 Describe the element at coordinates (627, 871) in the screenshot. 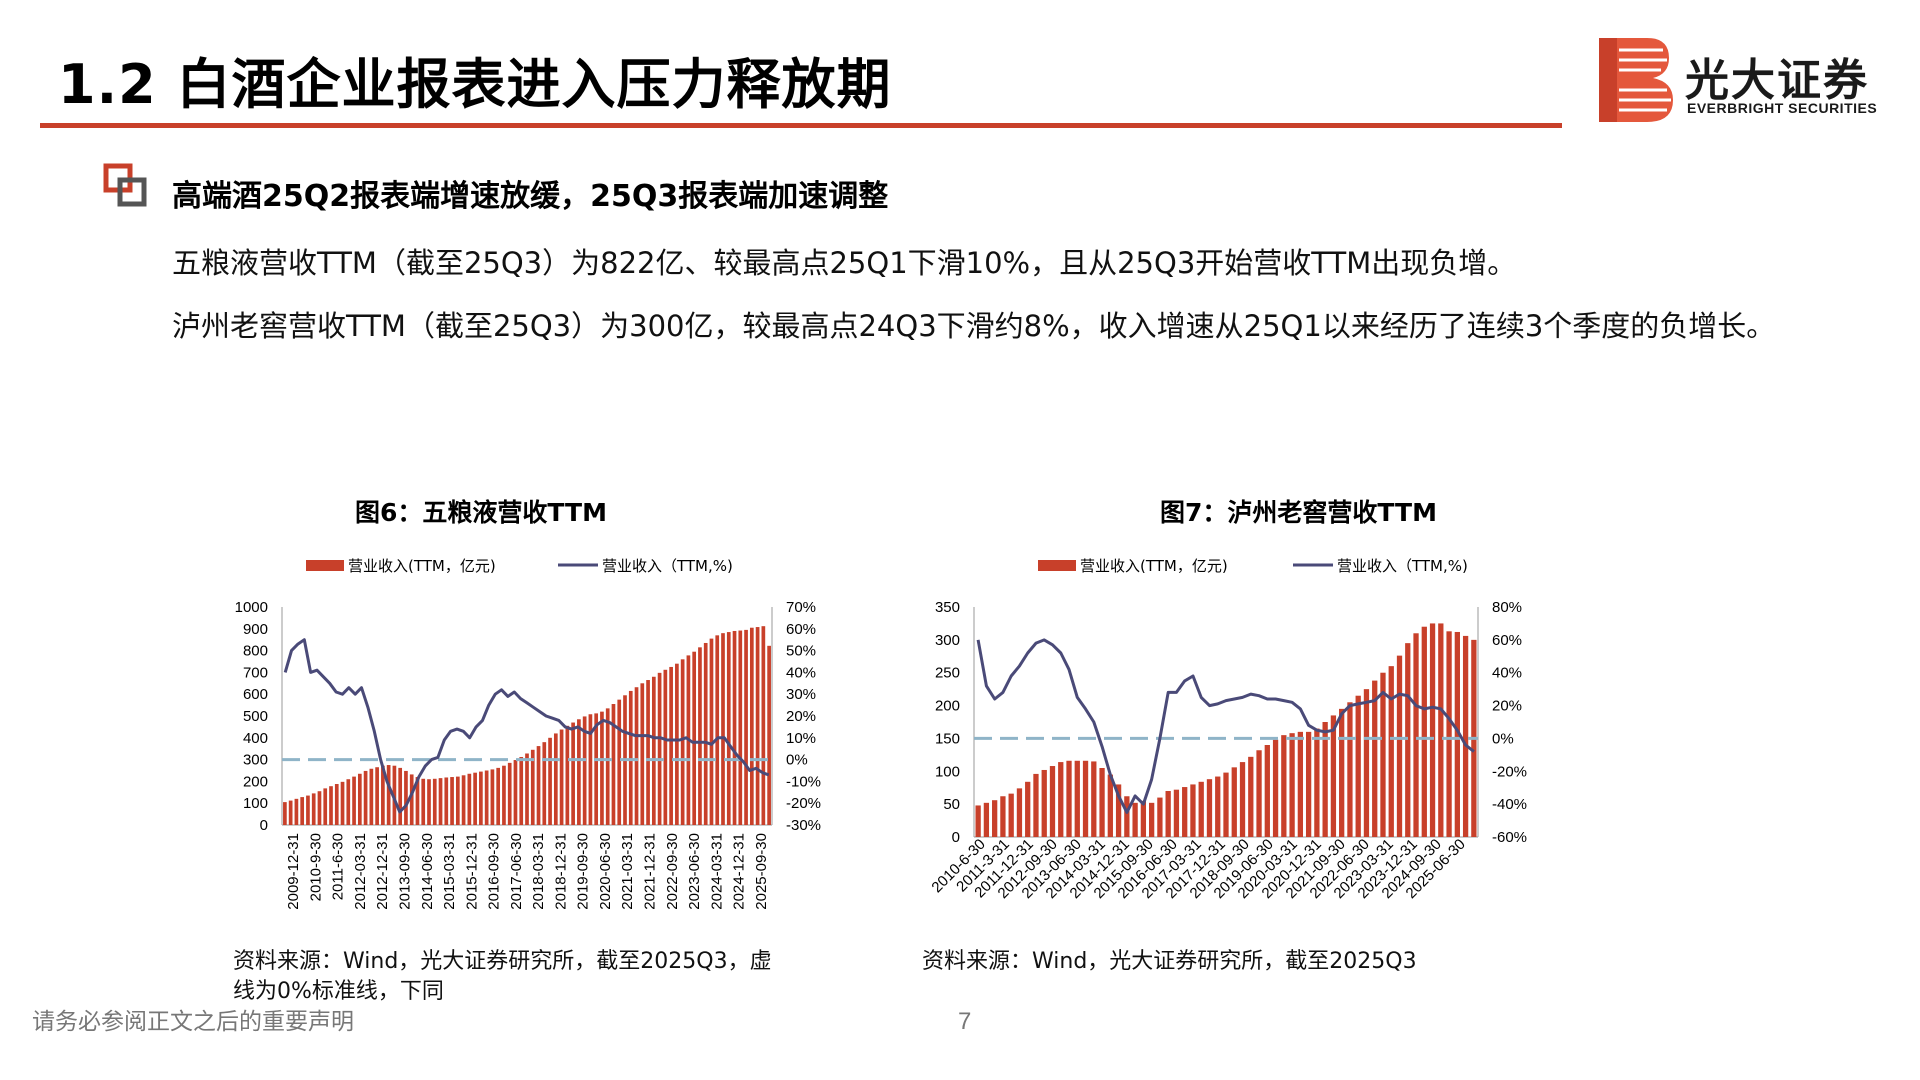

I see `x-tick-label: 2021-03-31` at that location.